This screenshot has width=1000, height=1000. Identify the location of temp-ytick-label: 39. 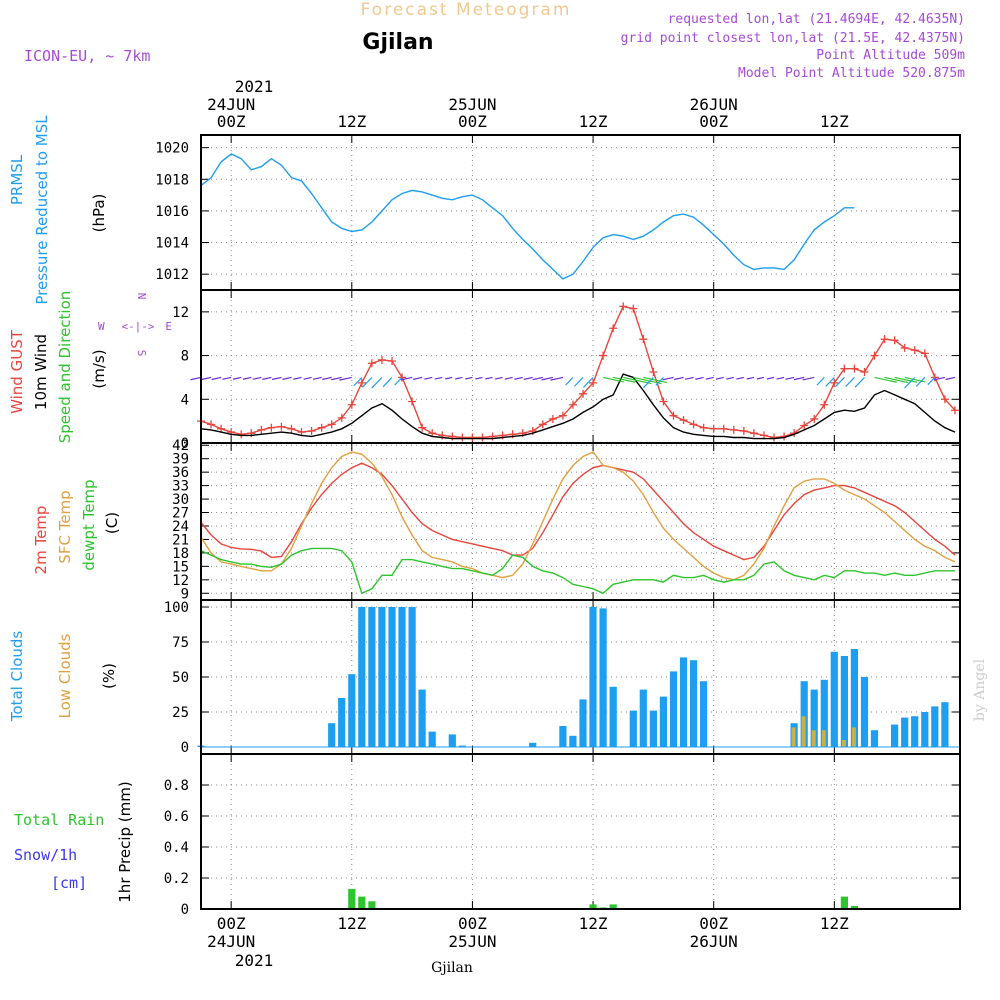
(180, 460).